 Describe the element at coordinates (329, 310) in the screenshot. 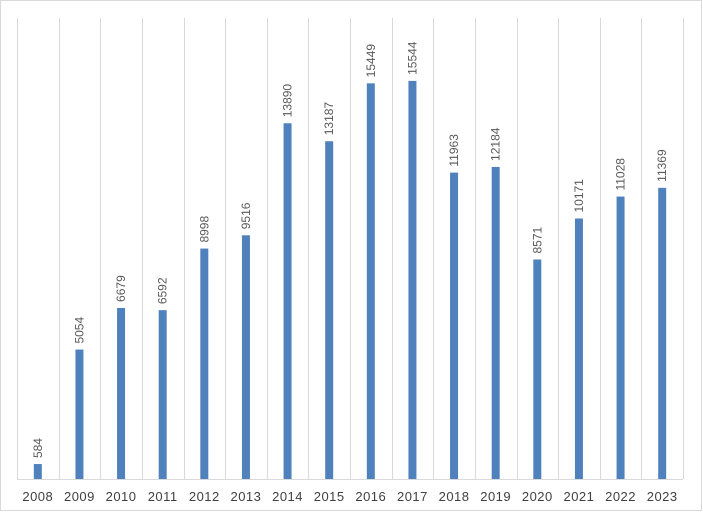

I see `bar-2015` at that location.